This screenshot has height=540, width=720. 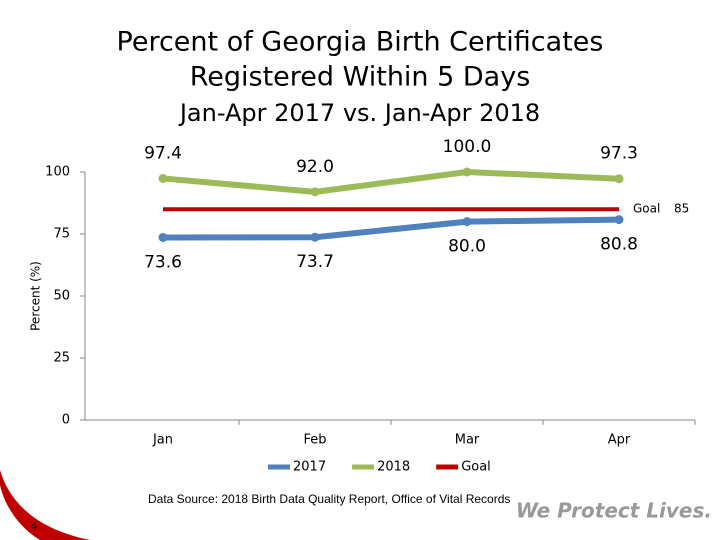 What do you see at coordinates (476, 467) in the screenshot?
I see `legend-label: Goal` at bounding box center [476, 467].